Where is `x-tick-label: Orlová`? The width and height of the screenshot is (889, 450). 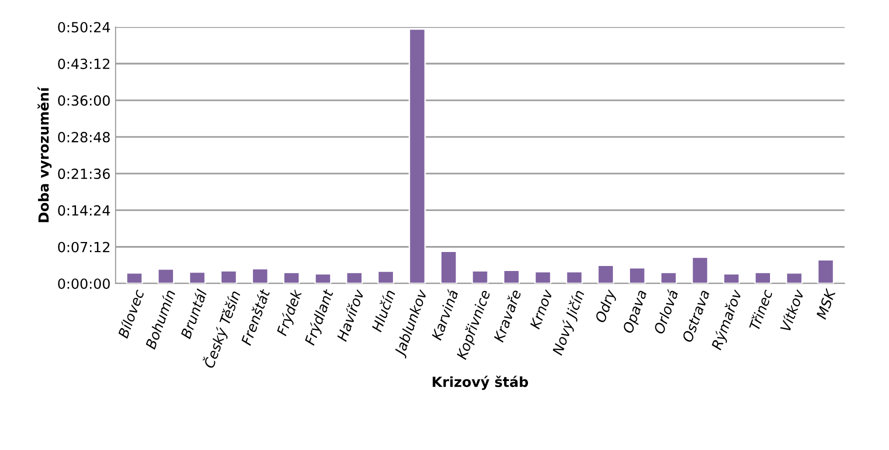
x-tick-label: Orlová is located at coordinates (665, 311).